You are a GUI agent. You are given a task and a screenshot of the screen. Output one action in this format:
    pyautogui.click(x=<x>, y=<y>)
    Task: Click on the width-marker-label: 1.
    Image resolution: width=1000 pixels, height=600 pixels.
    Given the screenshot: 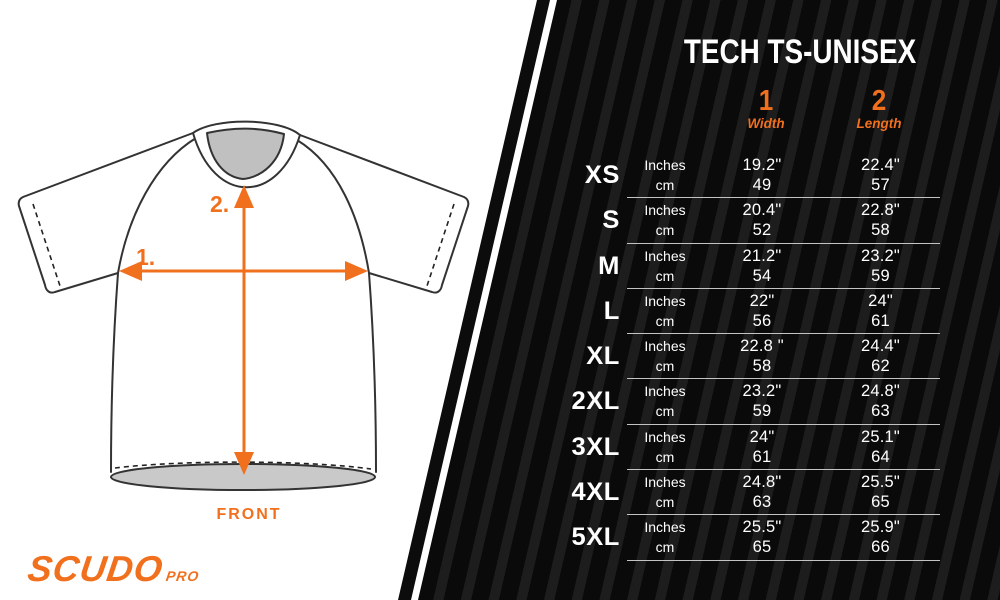 What is the action you would take?
    pyautogui.click(x=145, y=257)
    